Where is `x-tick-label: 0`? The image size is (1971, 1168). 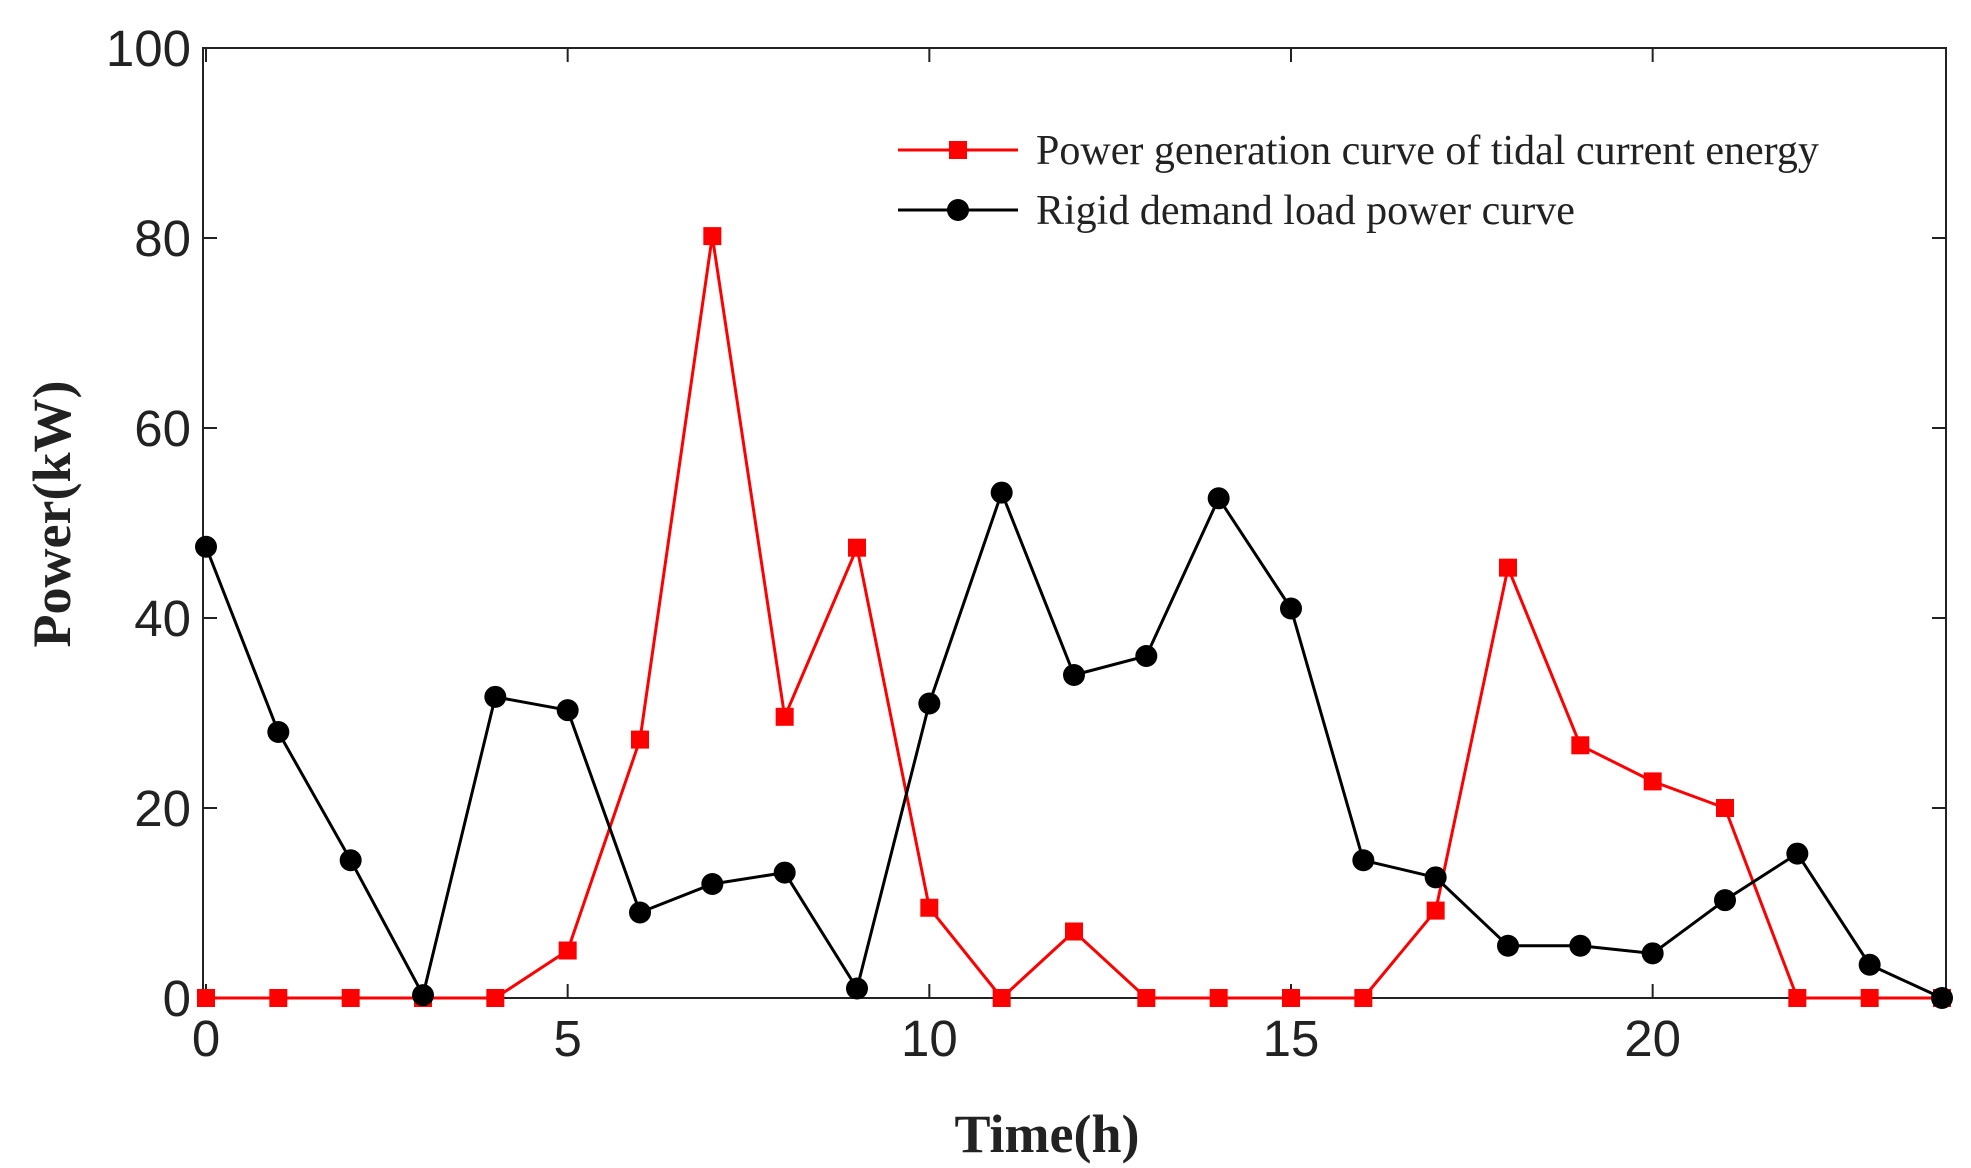 x-tick-label: 0 is located at coordinates (206, 1038).